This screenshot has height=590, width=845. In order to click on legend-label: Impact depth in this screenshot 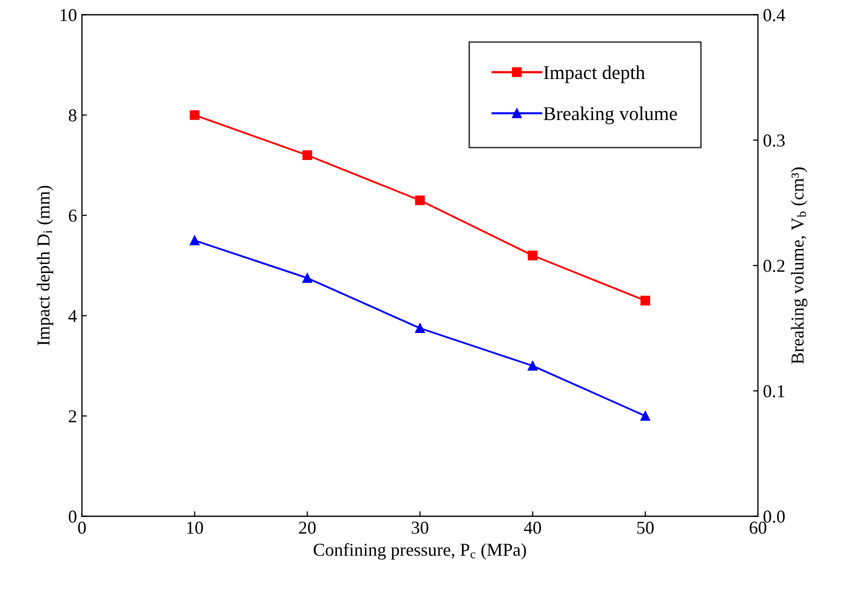, I will do `click(594, 74)`.